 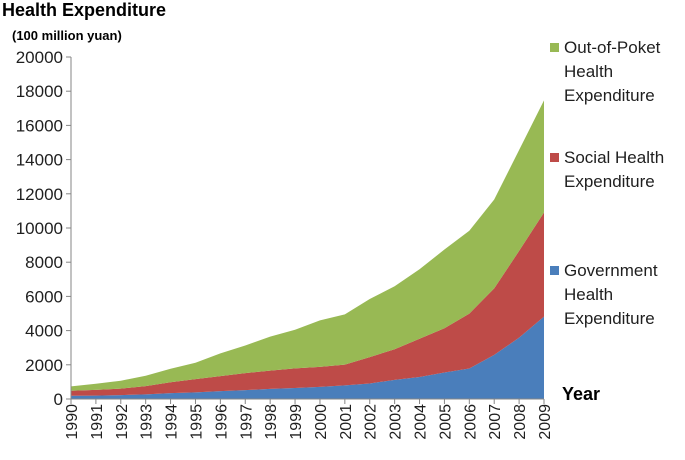 I want to click on x-tick-label: 1994, so click(x=172, y=422).